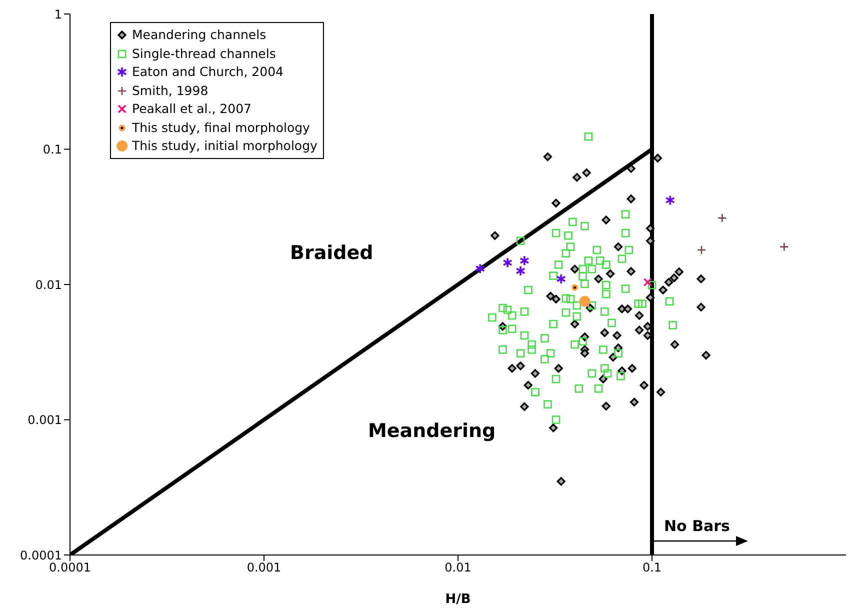 This screenshot has height=615, width=854. Describe the element at coordinates (45, 420) in the screenshot. I see `y-tick-label: 0.001` at that location.